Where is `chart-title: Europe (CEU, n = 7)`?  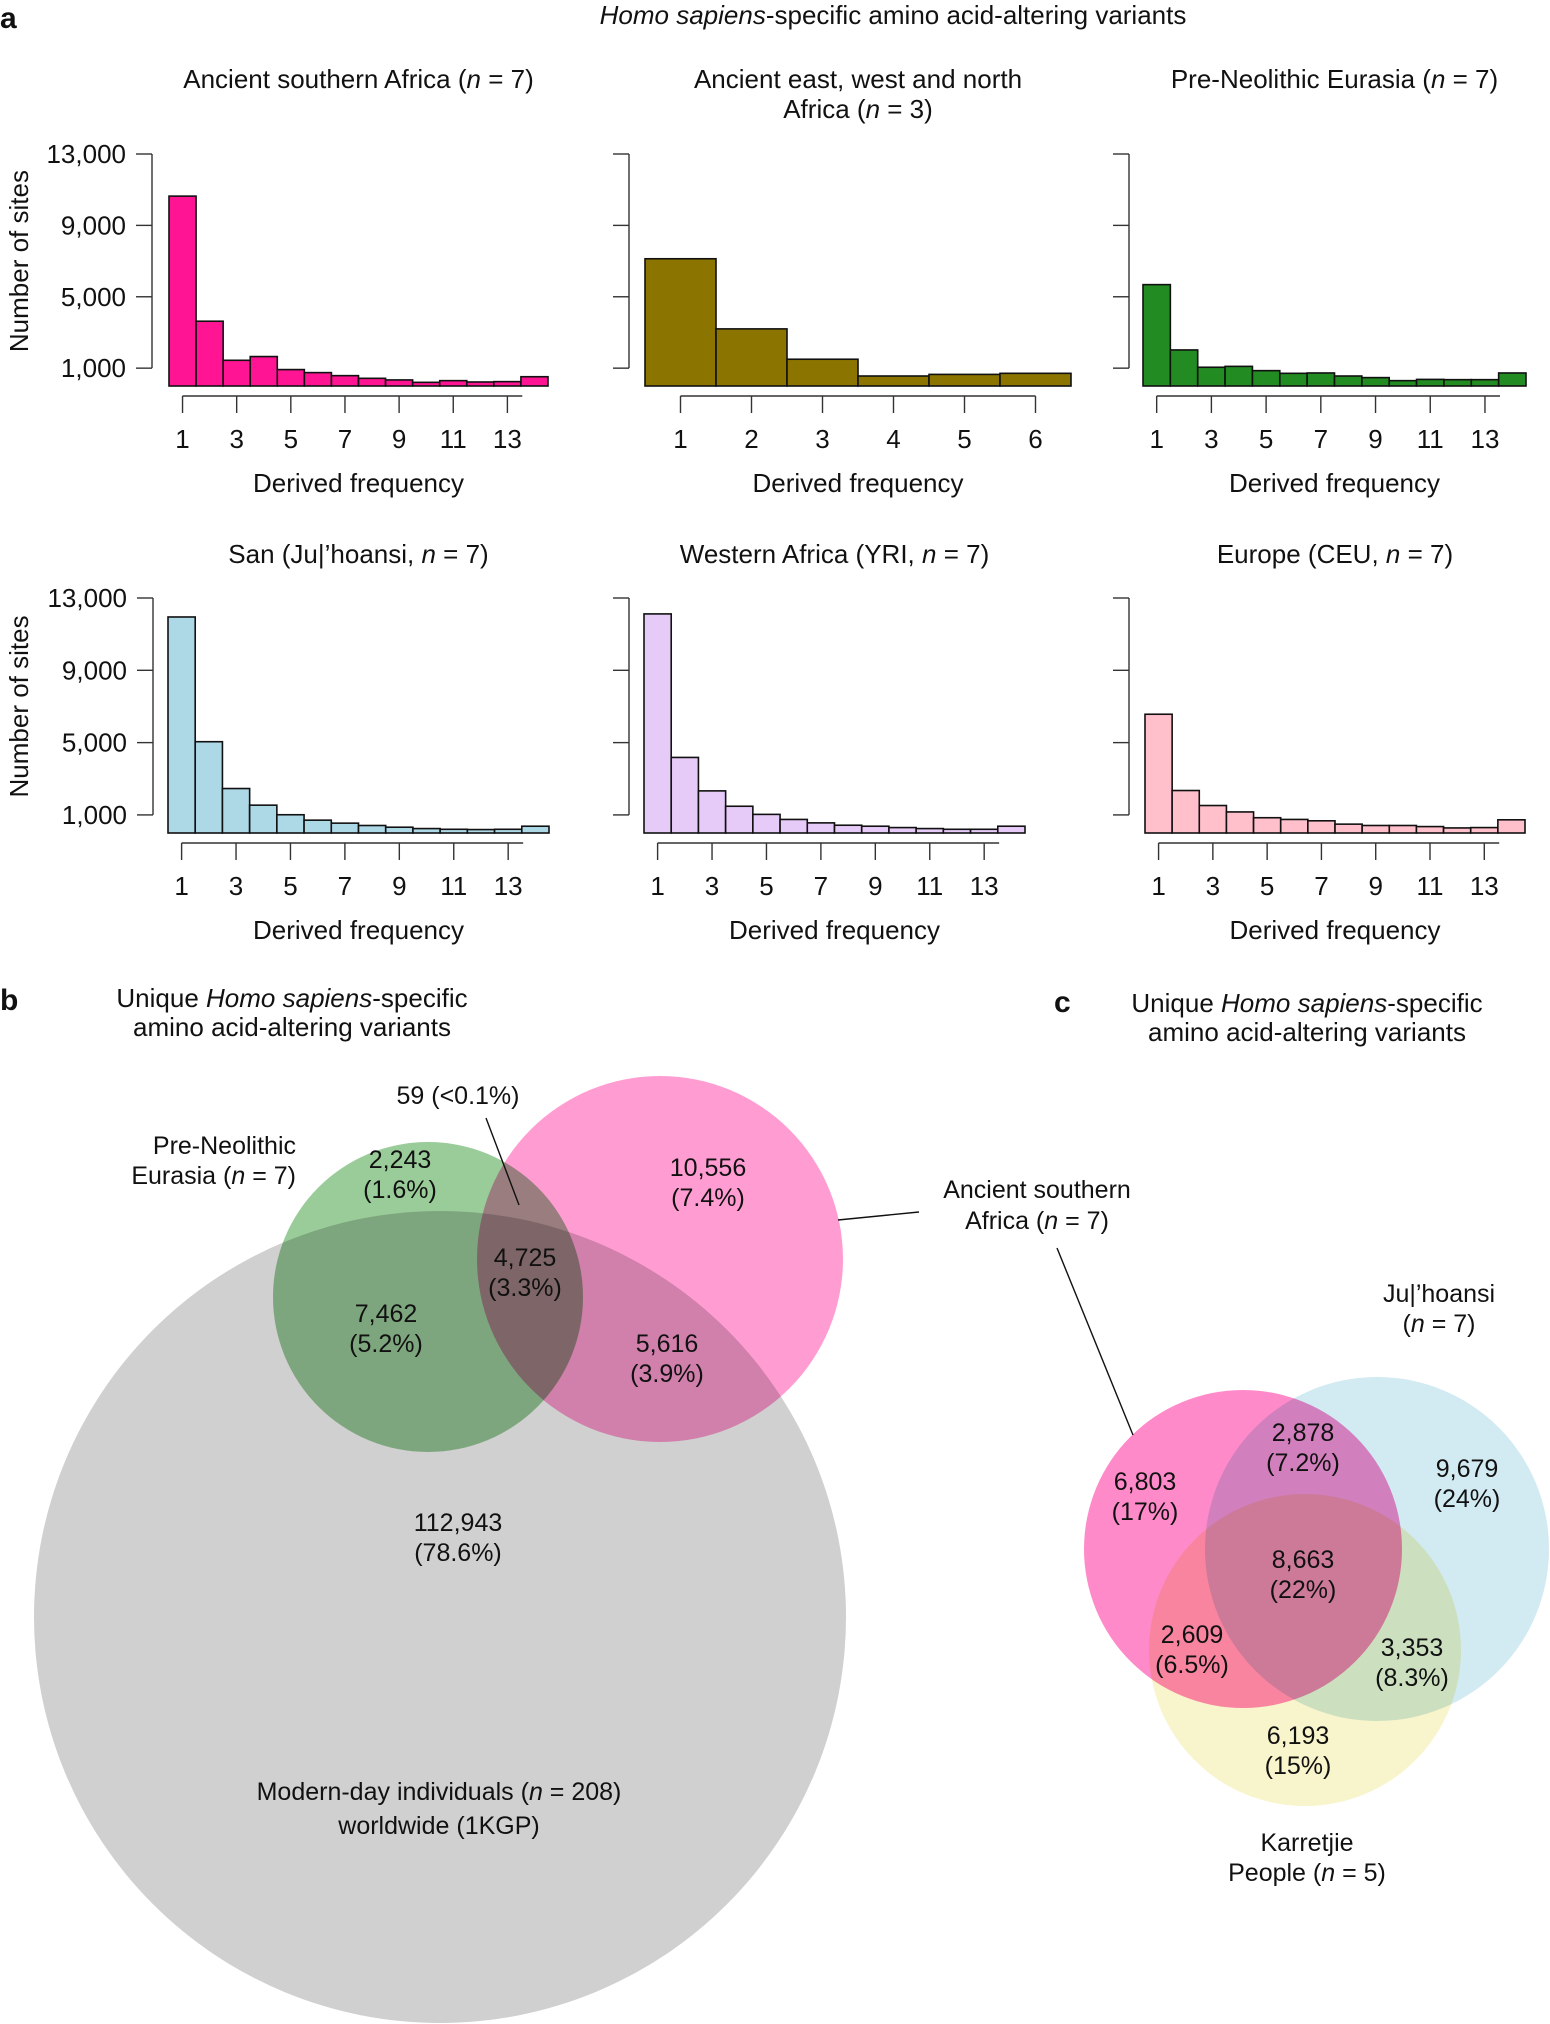 chart-title: Europe (CEU, n = 7) is located at coordinates (1335, 554).